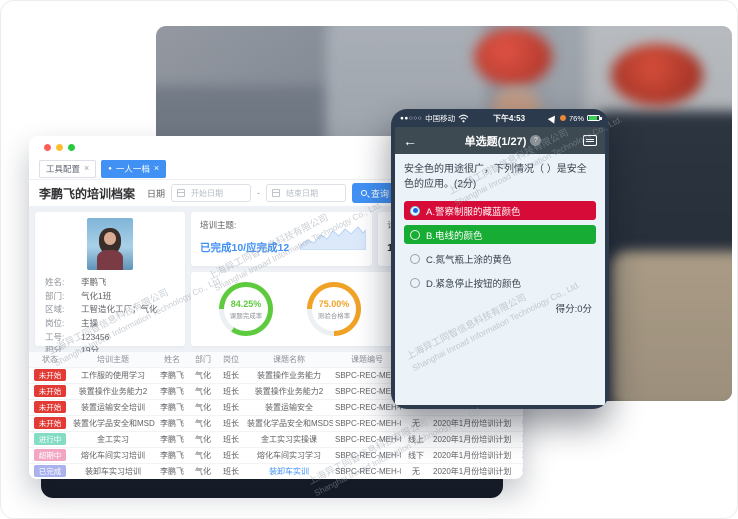 The height and width of the screenshot is (519, 738). I want to click on topic-cell: 装置化学品安全和MSDS, so click(113, 423).